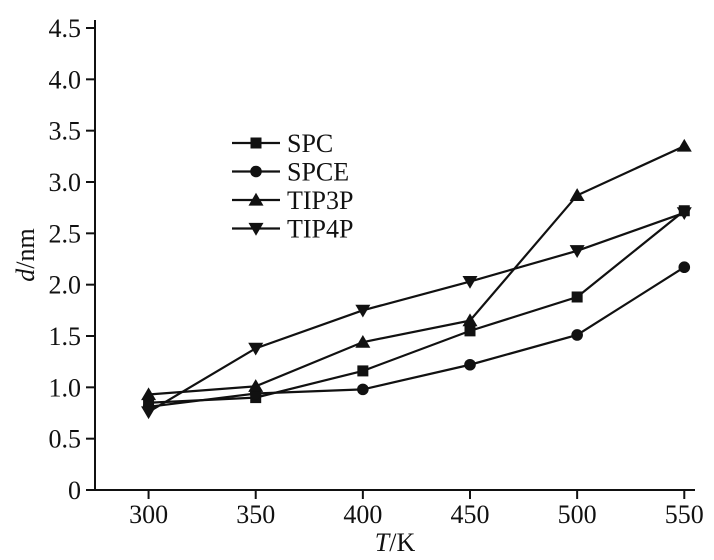 The image size is (714, 560). What do you see at coordinates (416, 509) in the screenshot?
I see `x-axis-ticks: 300 350 400 450 500 550` at bounding box center [416, 509].